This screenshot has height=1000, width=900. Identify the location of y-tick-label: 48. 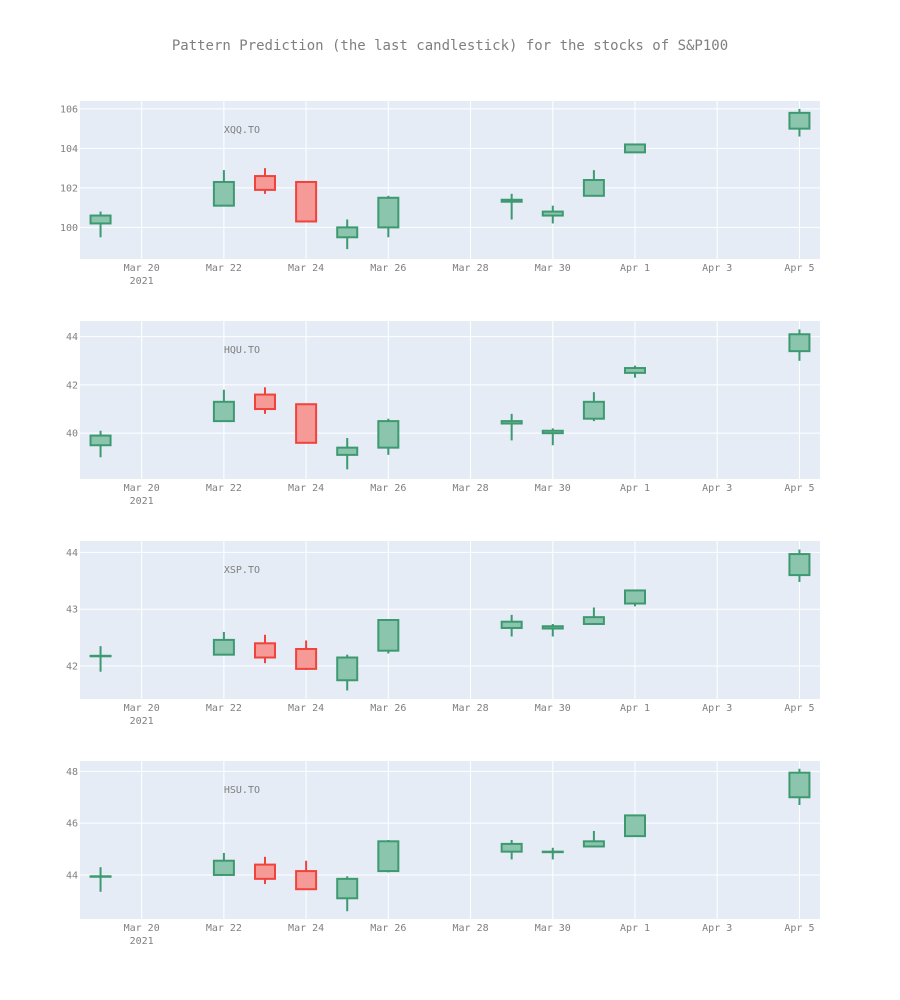
(72, 772).